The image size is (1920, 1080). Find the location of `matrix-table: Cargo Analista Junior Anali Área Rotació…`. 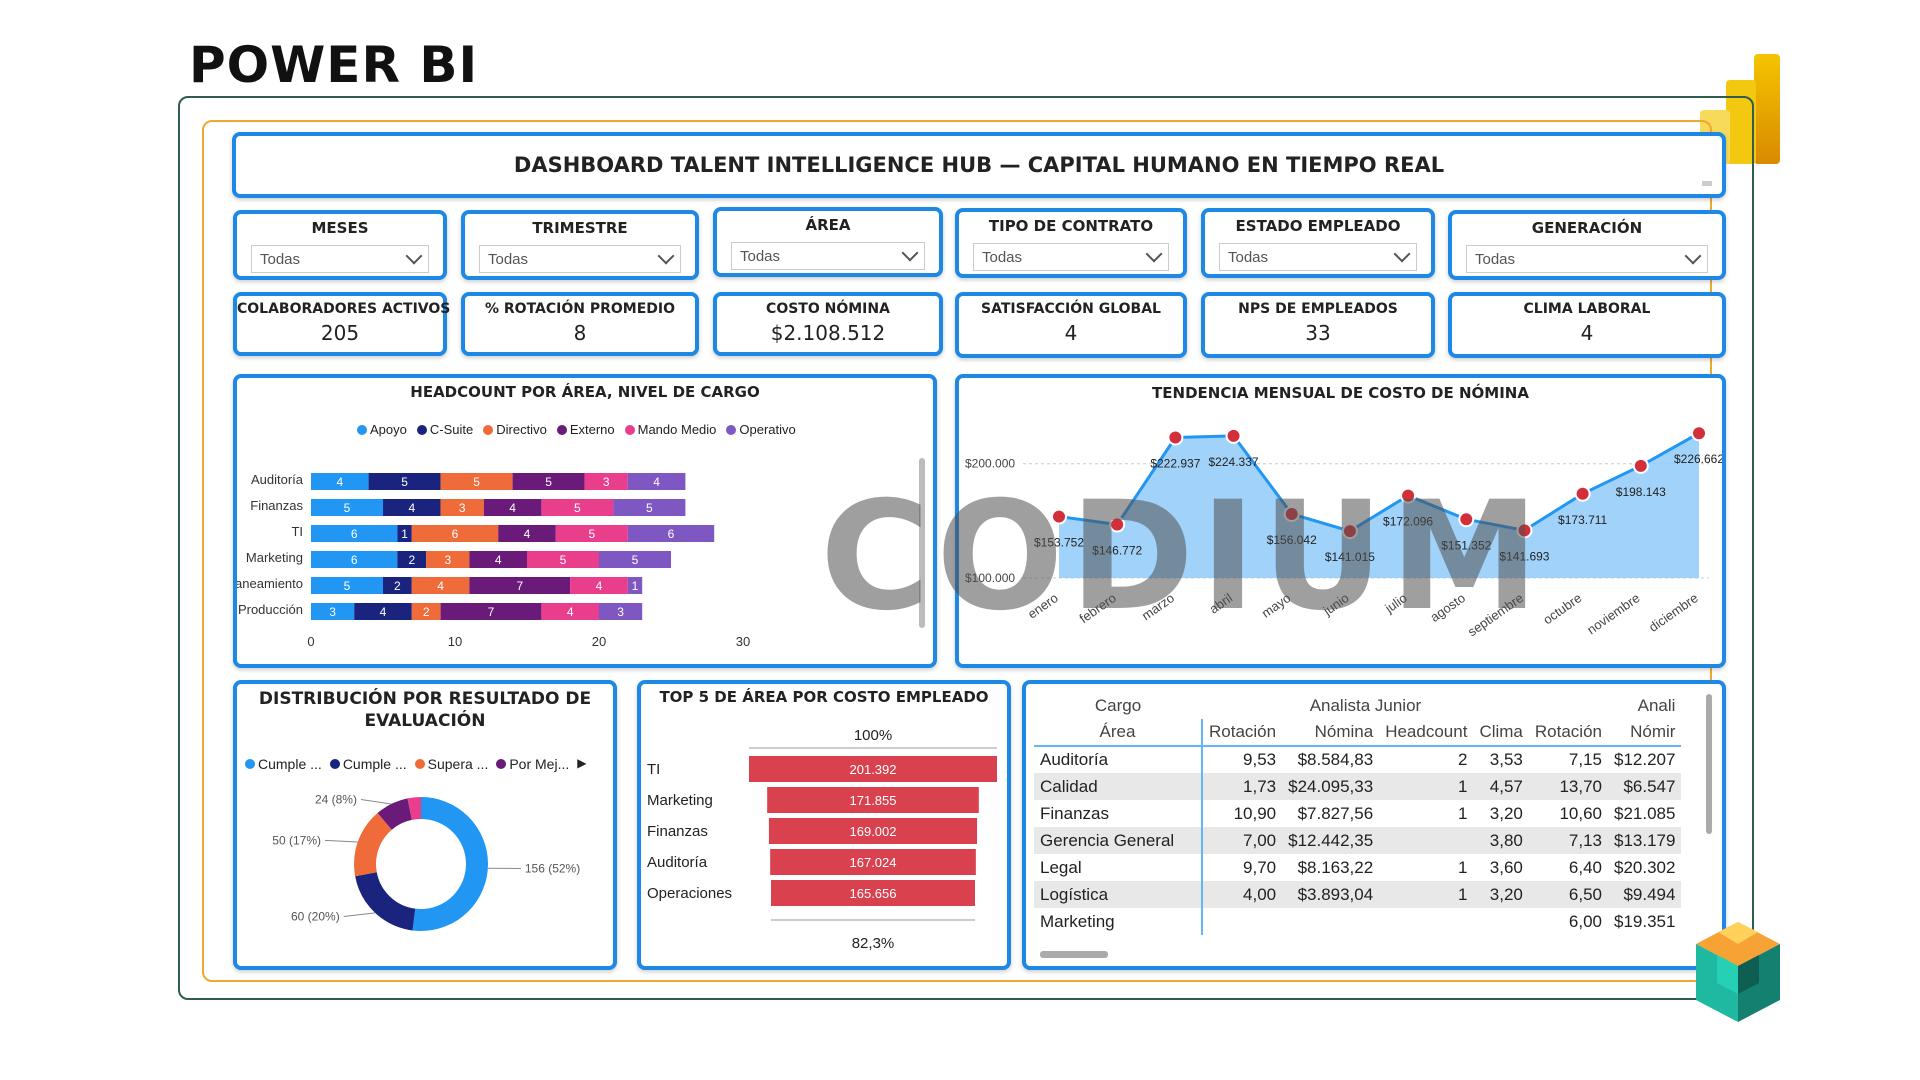

matrix-table: Cargo Analista Junior Anali Área Rotació… is located at coordinates (1358, 813).